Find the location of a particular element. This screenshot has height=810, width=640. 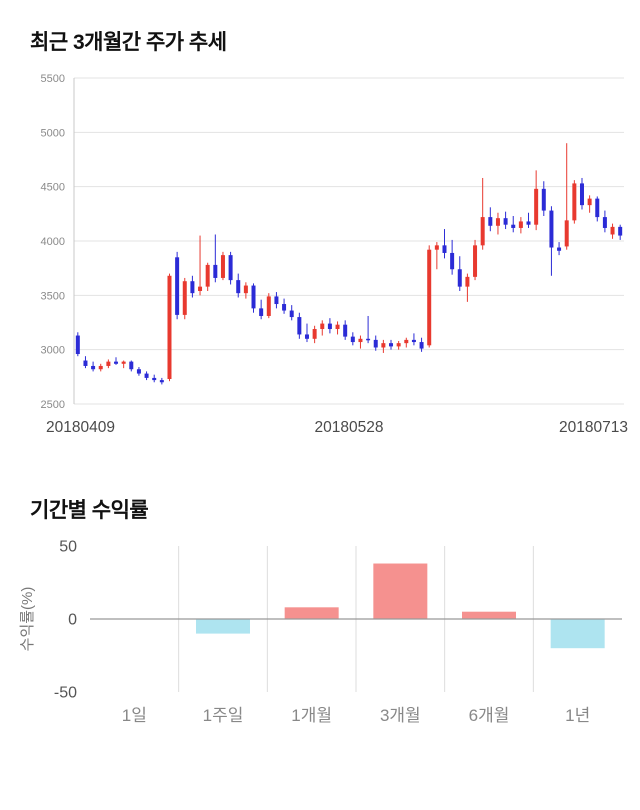

y-tick-label: -50 is located at coordinates (65, 693).